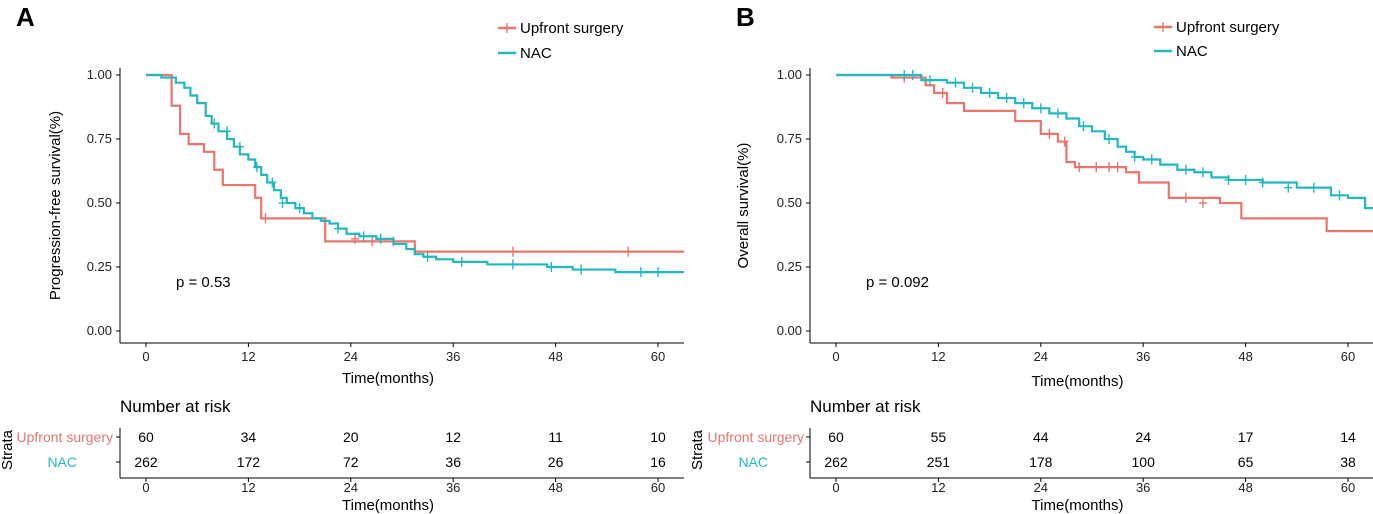  Describe the element at coordinates (1104, 141) in the screenshot. I see `series-line-nac` at that location.